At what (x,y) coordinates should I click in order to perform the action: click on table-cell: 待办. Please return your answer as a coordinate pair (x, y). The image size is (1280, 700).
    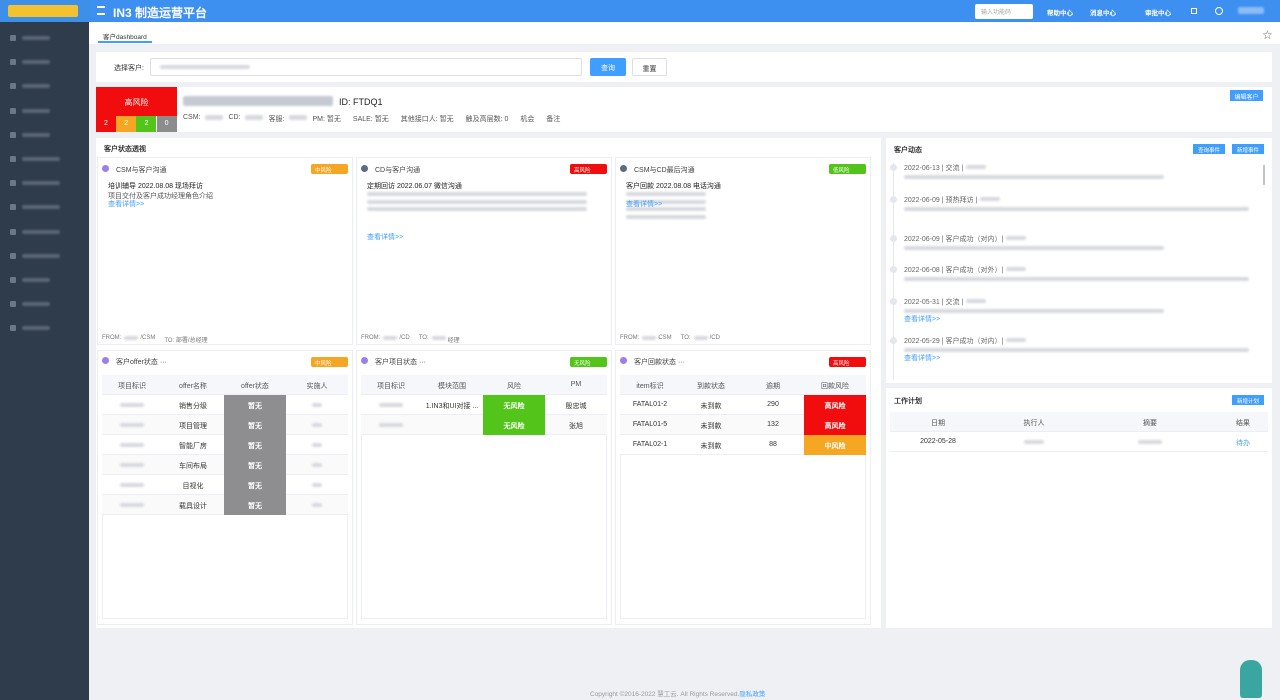
    Looking at the image, I should click on (1243, 443).